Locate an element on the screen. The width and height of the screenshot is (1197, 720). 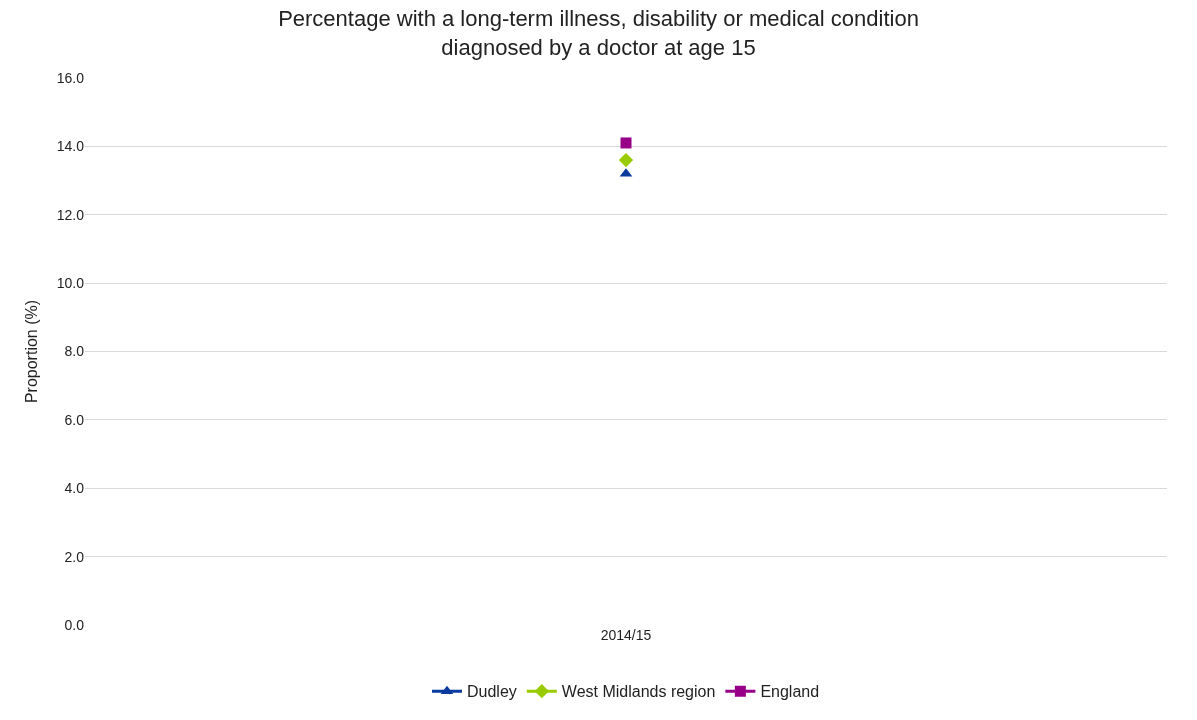
y-tick-label: 10.0 is located at coordinates (70, 283).